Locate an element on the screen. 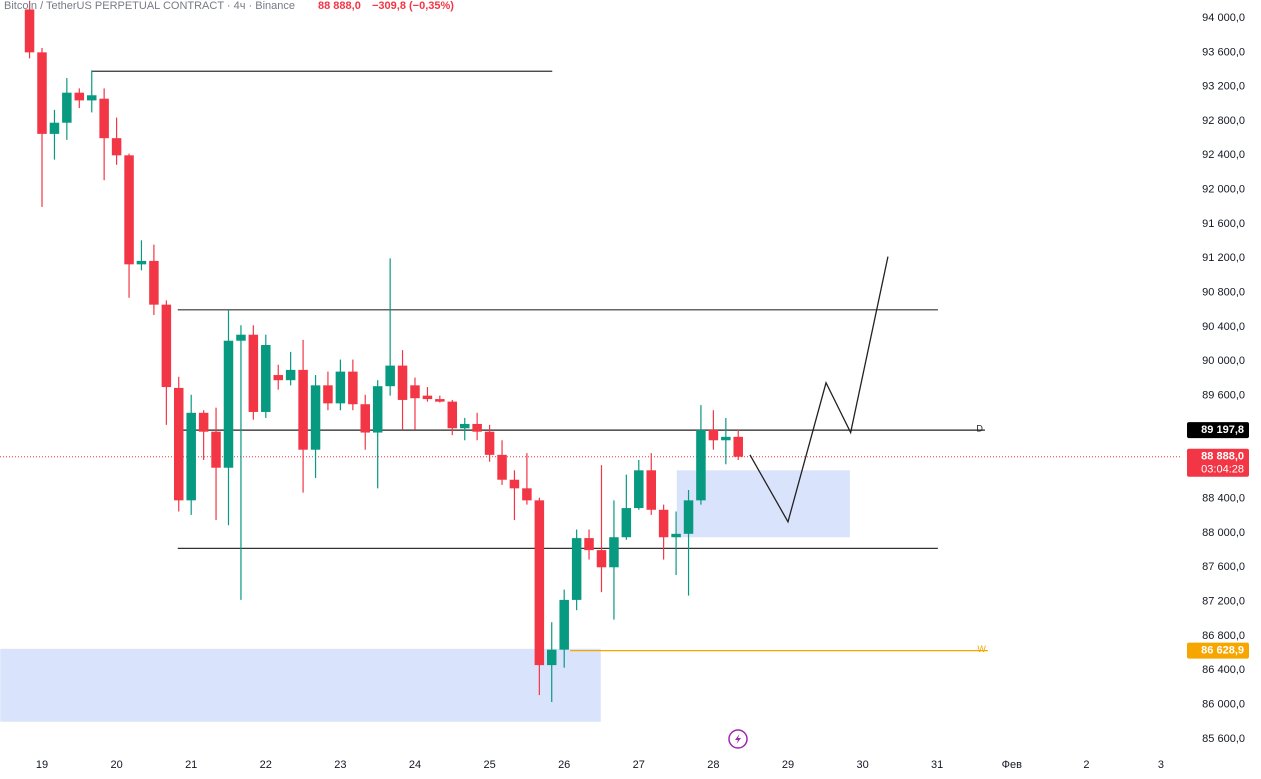 This screenshot has height=779, width=1261. x-tick-label: 30 is located at coordinates (862, 765).